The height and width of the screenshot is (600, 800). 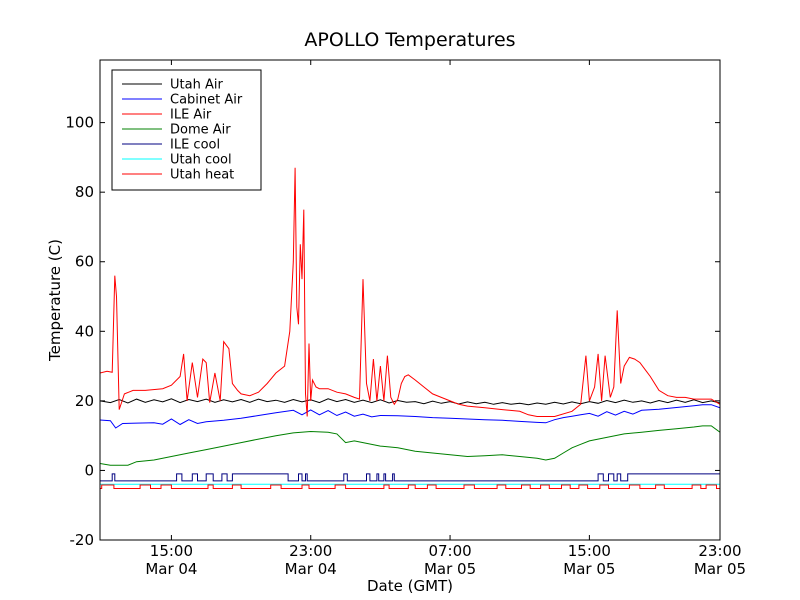 What do you see at coordinates (55, 300) in the screenshot?
I see `y-axis-label: Temperature (C)` at bounding box center [55, 300].